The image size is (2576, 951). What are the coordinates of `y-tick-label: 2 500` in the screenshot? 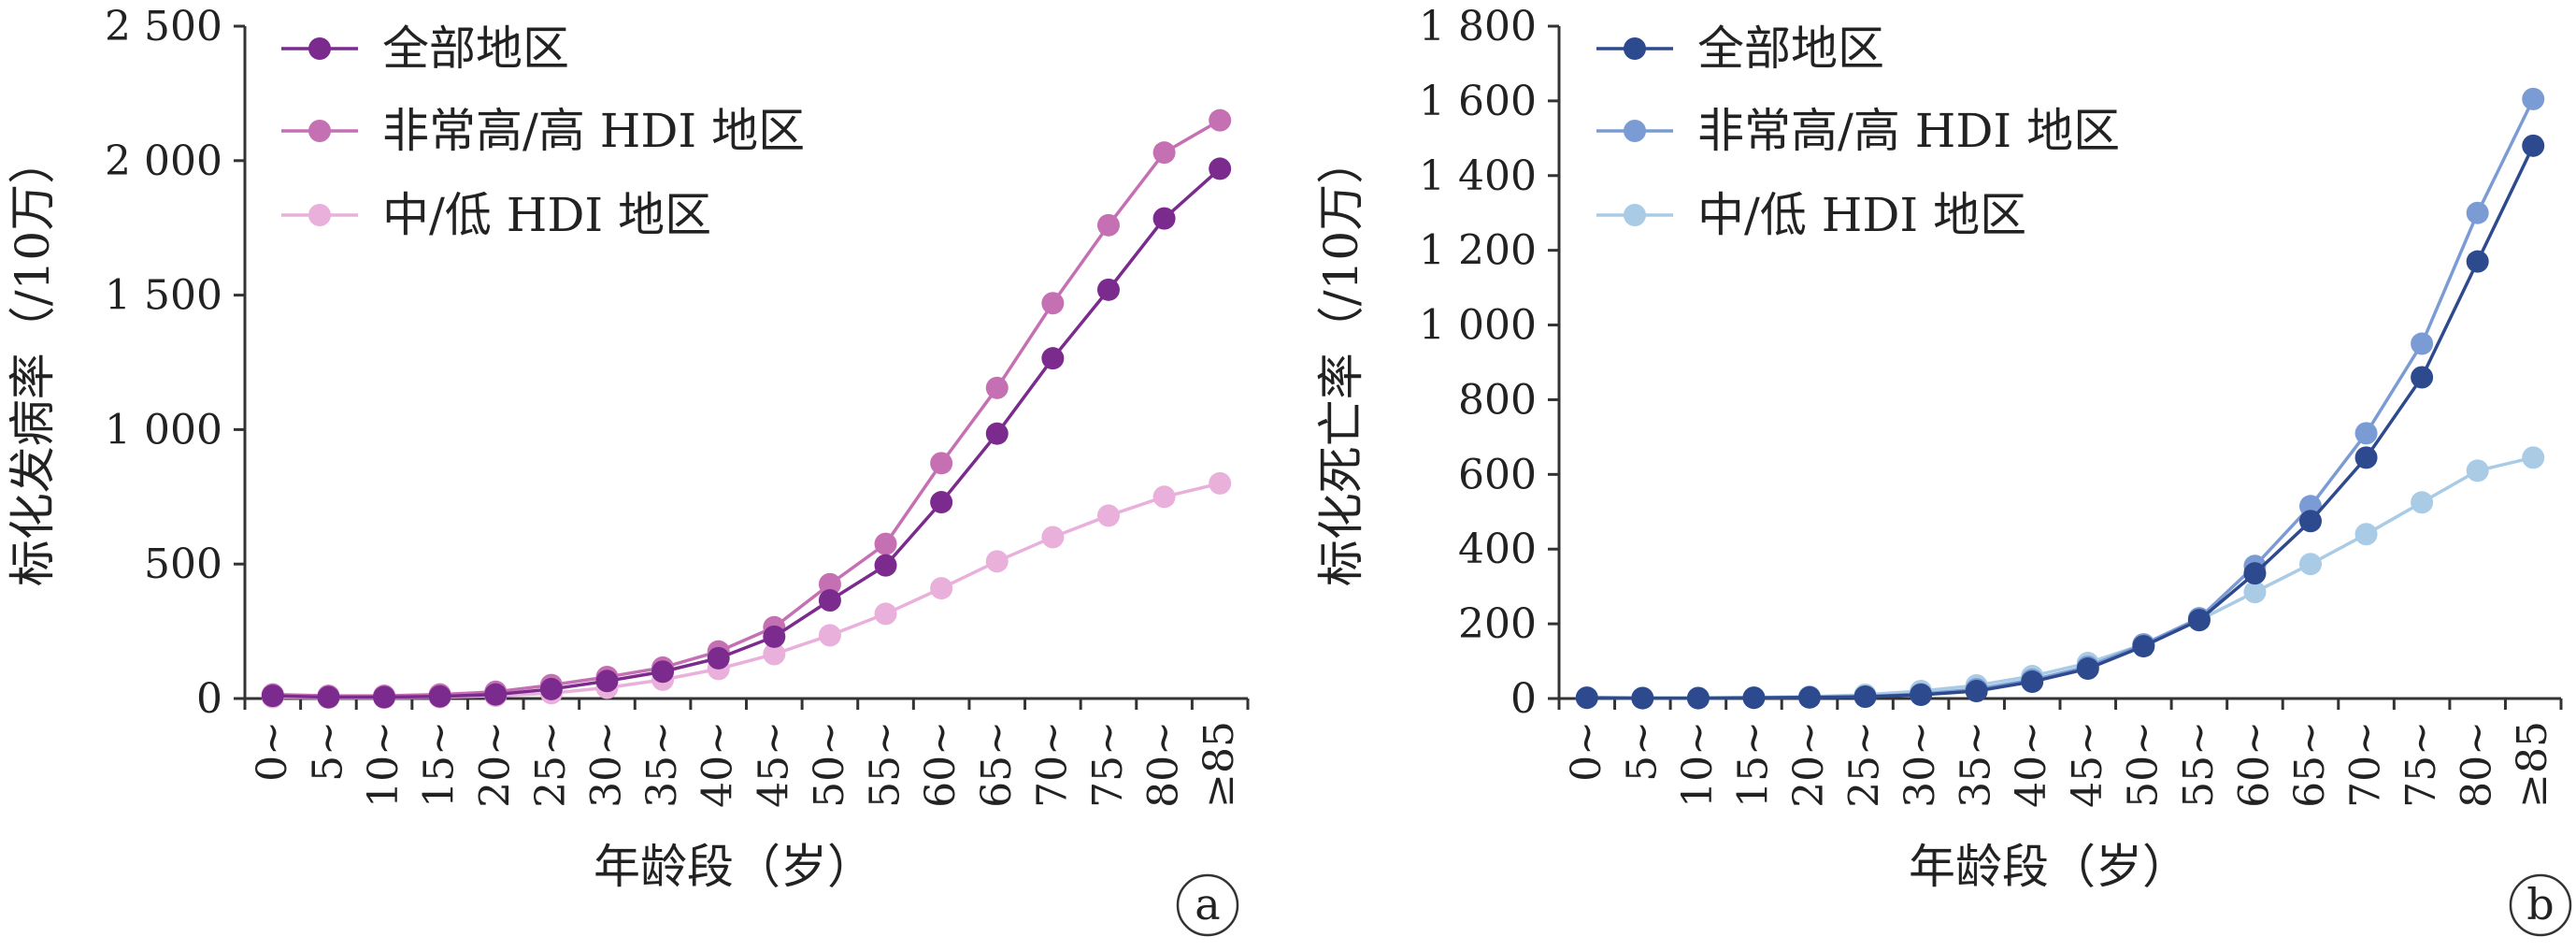 It's located at (163, 26).